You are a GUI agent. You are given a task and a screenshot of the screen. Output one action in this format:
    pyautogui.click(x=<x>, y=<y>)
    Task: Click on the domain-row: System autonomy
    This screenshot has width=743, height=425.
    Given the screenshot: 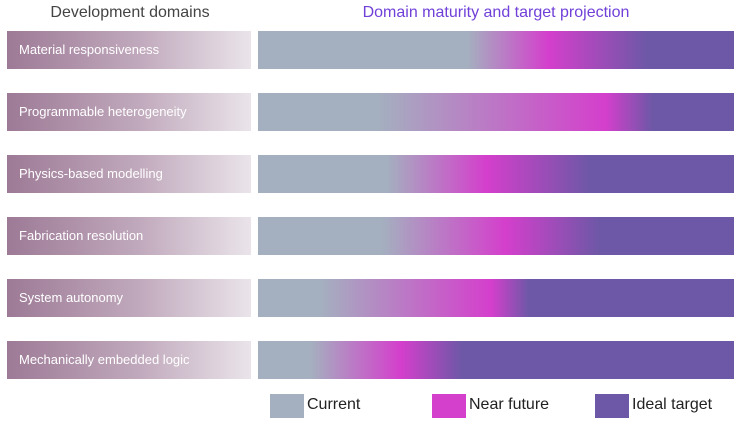 What is the action you would take?
    pyautogui.click(x=371, y=298)
    